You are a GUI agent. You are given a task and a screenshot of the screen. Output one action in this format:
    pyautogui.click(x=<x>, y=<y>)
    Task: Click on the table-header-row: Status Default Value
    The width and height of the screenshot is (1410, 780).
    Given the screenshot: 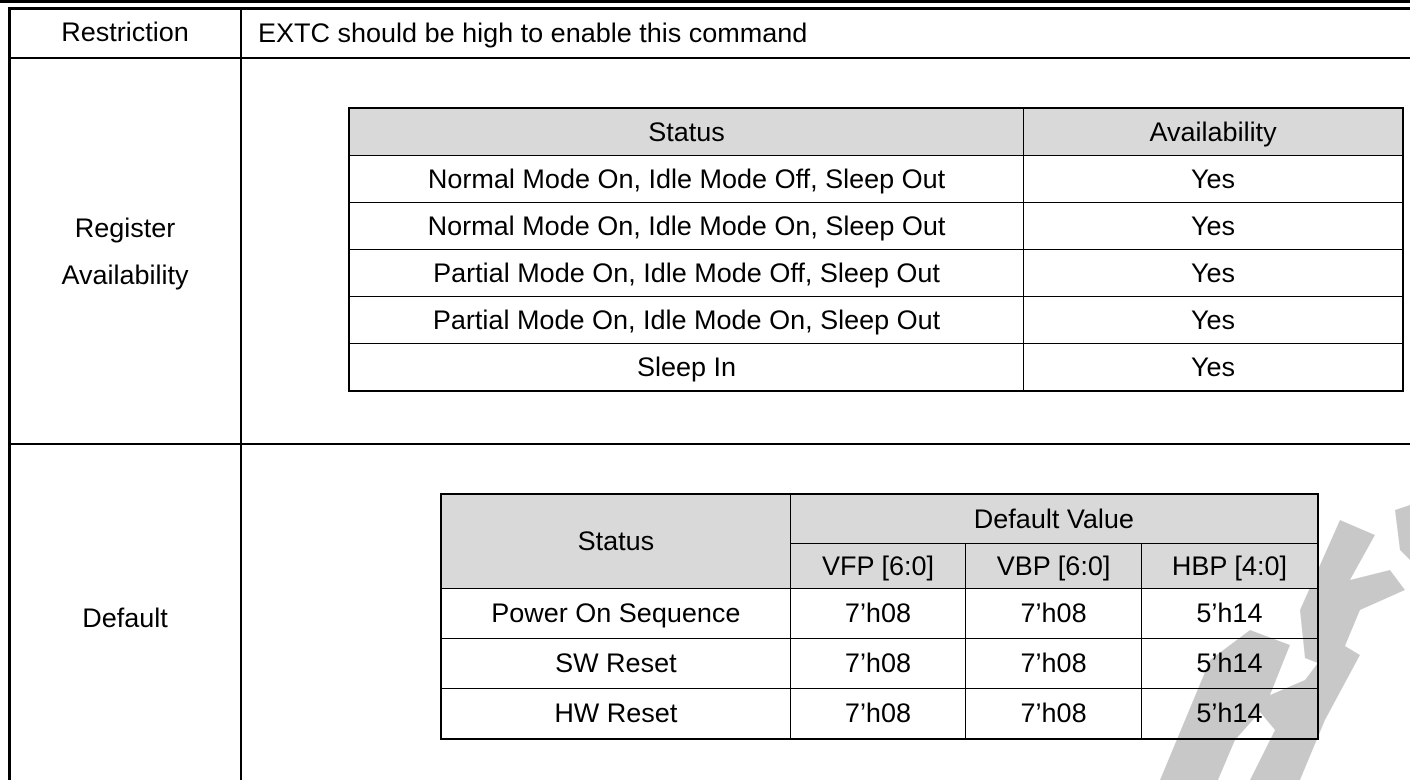 What is the action you would take?
    pyautogui.click(x=879, y=541)
    